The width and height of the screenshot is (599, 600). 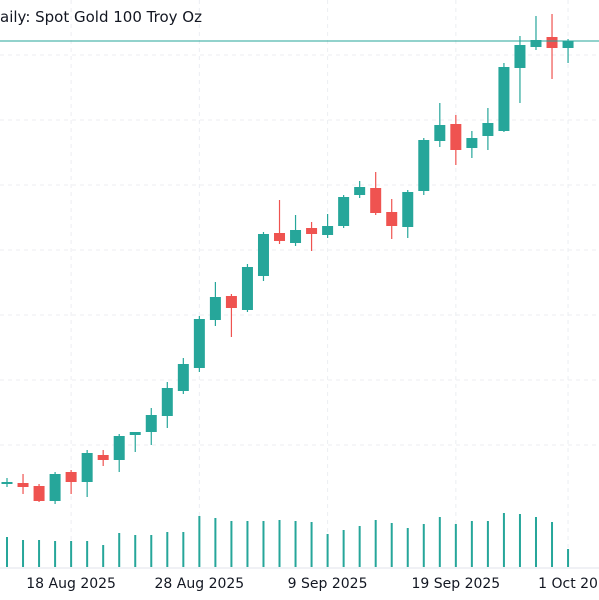 What do you see at coordinates (71, 584) in the screenshot?
I see `x-tick-label: 18 Aug 2025` at bounding box center [71, 584].